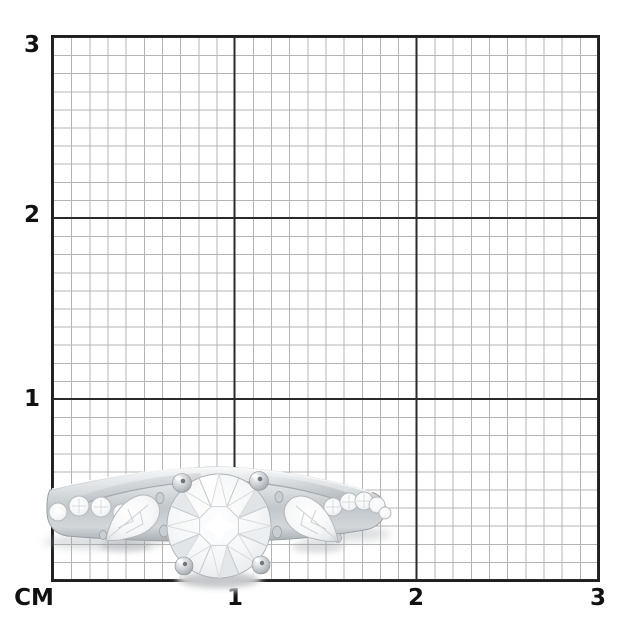 Image resolution: width=640 pixels, height=640 pixels. Describe the element at coordinates (415, 598) in the screenshot. I see `x-axis-tick-2: 2` at that location.